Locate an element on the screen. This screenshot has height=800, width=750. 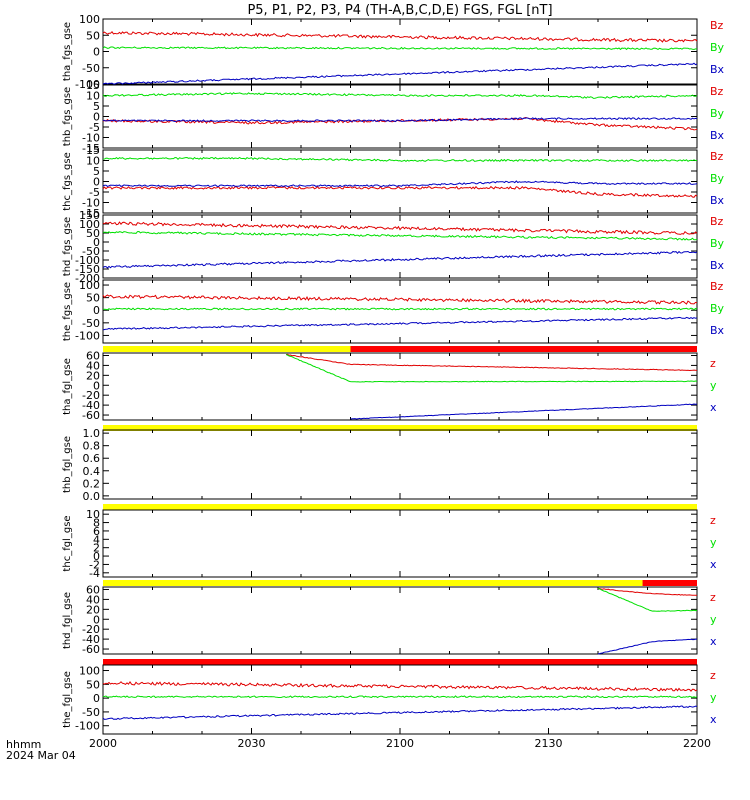
series-x is located at coordinates (647, 646).